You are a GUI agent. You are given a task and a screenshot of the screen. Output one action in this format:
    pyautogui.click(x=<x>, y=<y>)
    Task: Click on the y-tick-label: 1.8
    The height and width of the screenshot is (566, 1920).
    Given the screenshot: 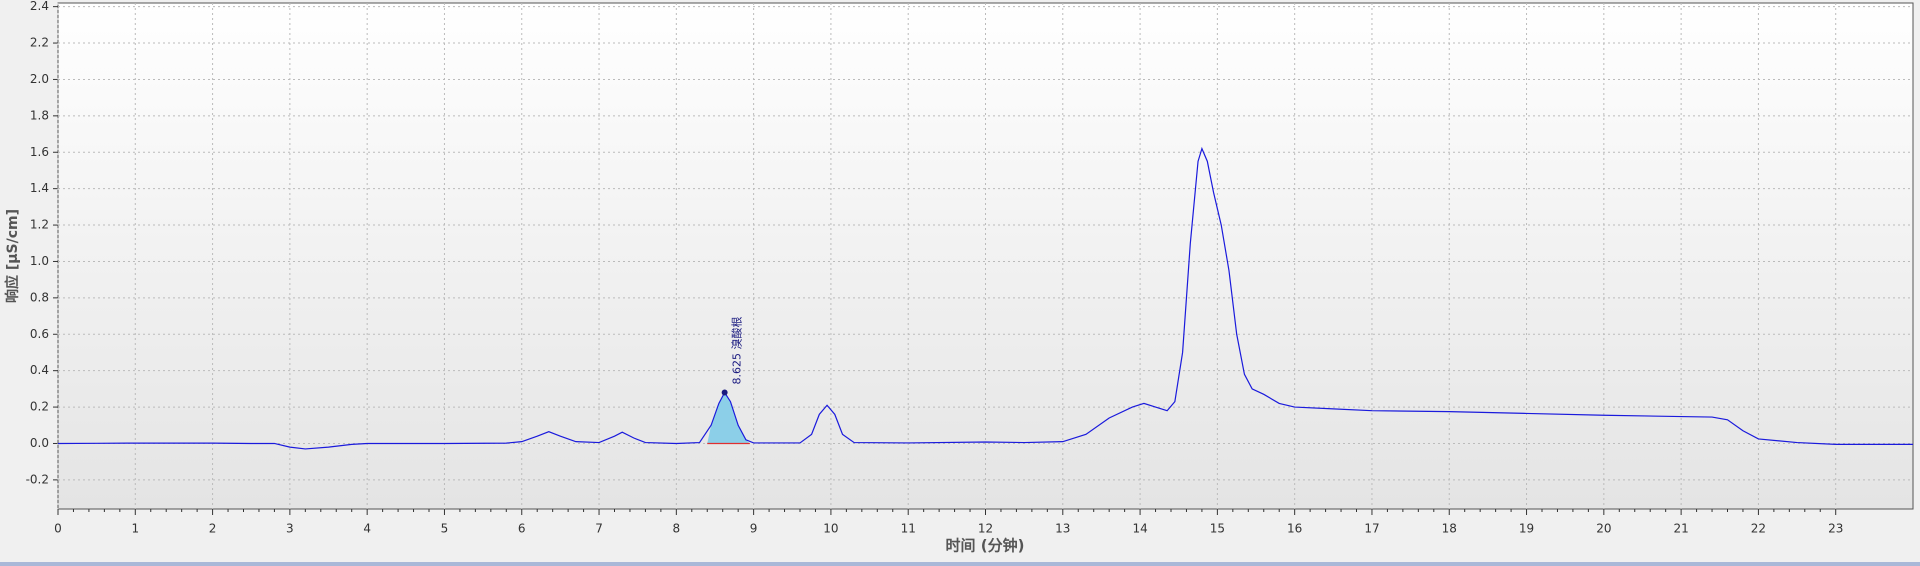 What is the action you would take?
    pyautogui.click(x=39, y=115)
    